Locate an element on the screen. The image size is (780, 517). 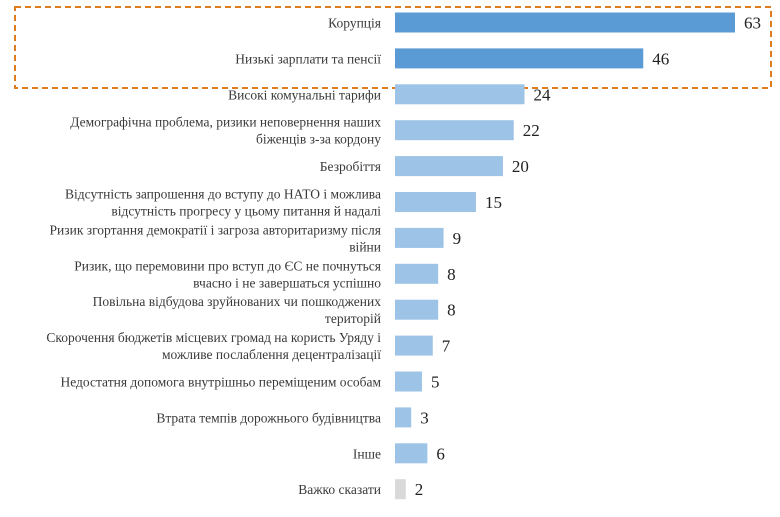
data-label: 20 is located at coordinates (520, 166).